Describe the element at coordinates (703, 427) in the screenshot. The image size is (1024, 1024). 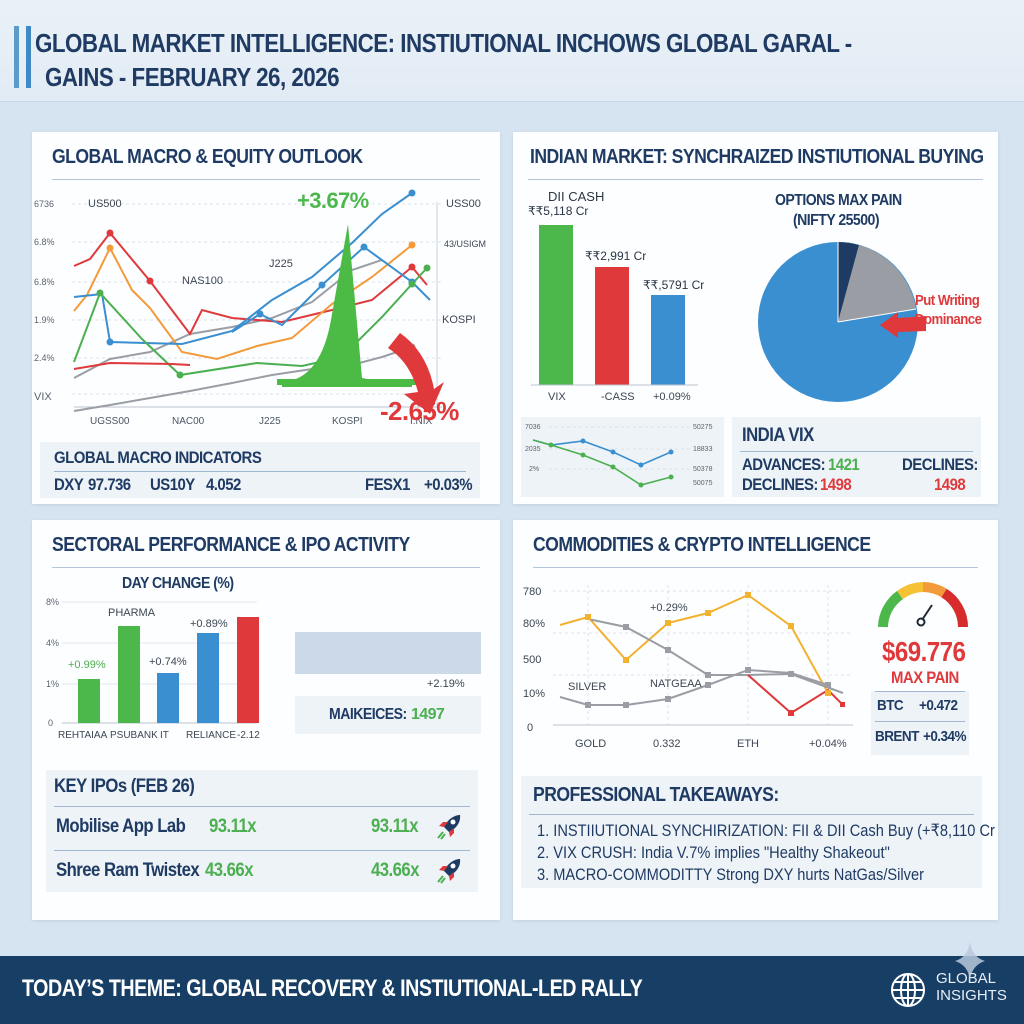
I see `svg-text: 50275` at that location.